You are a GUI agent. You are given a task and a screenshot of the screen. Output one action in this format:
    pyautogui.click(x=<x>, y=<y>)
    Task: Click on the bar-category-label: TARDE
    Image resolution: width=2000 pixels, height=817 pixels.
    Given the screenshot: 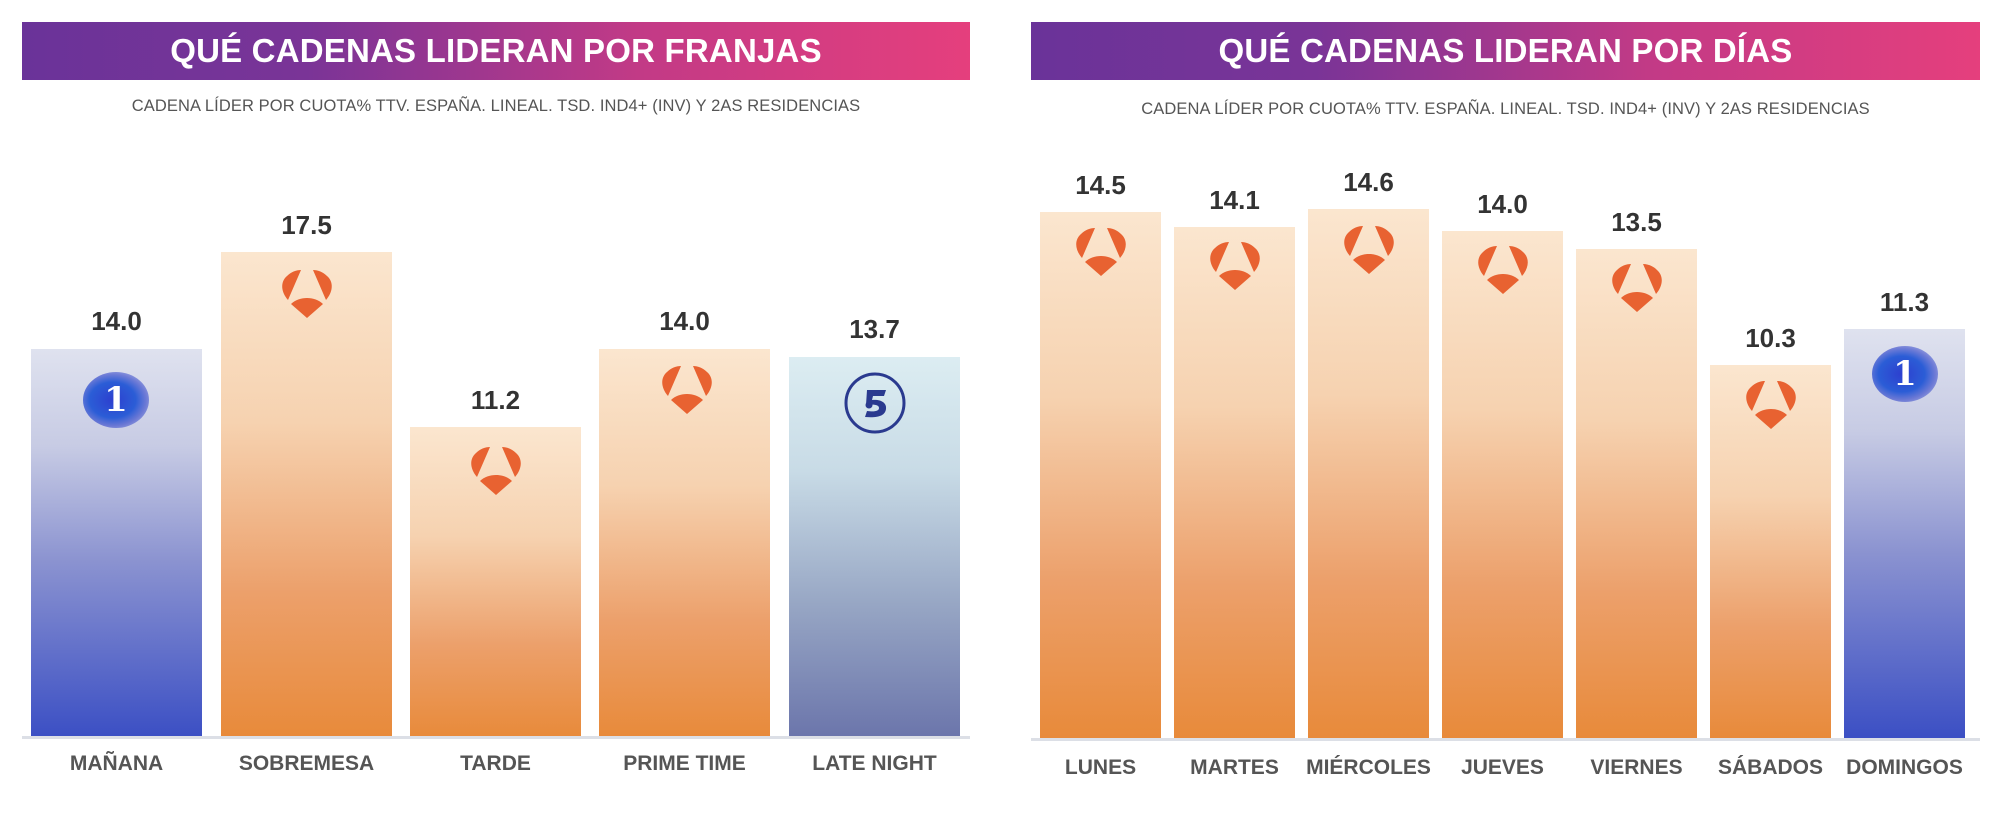 What is the action you would take?
    pyautogui.click(x=495, y=763)
    